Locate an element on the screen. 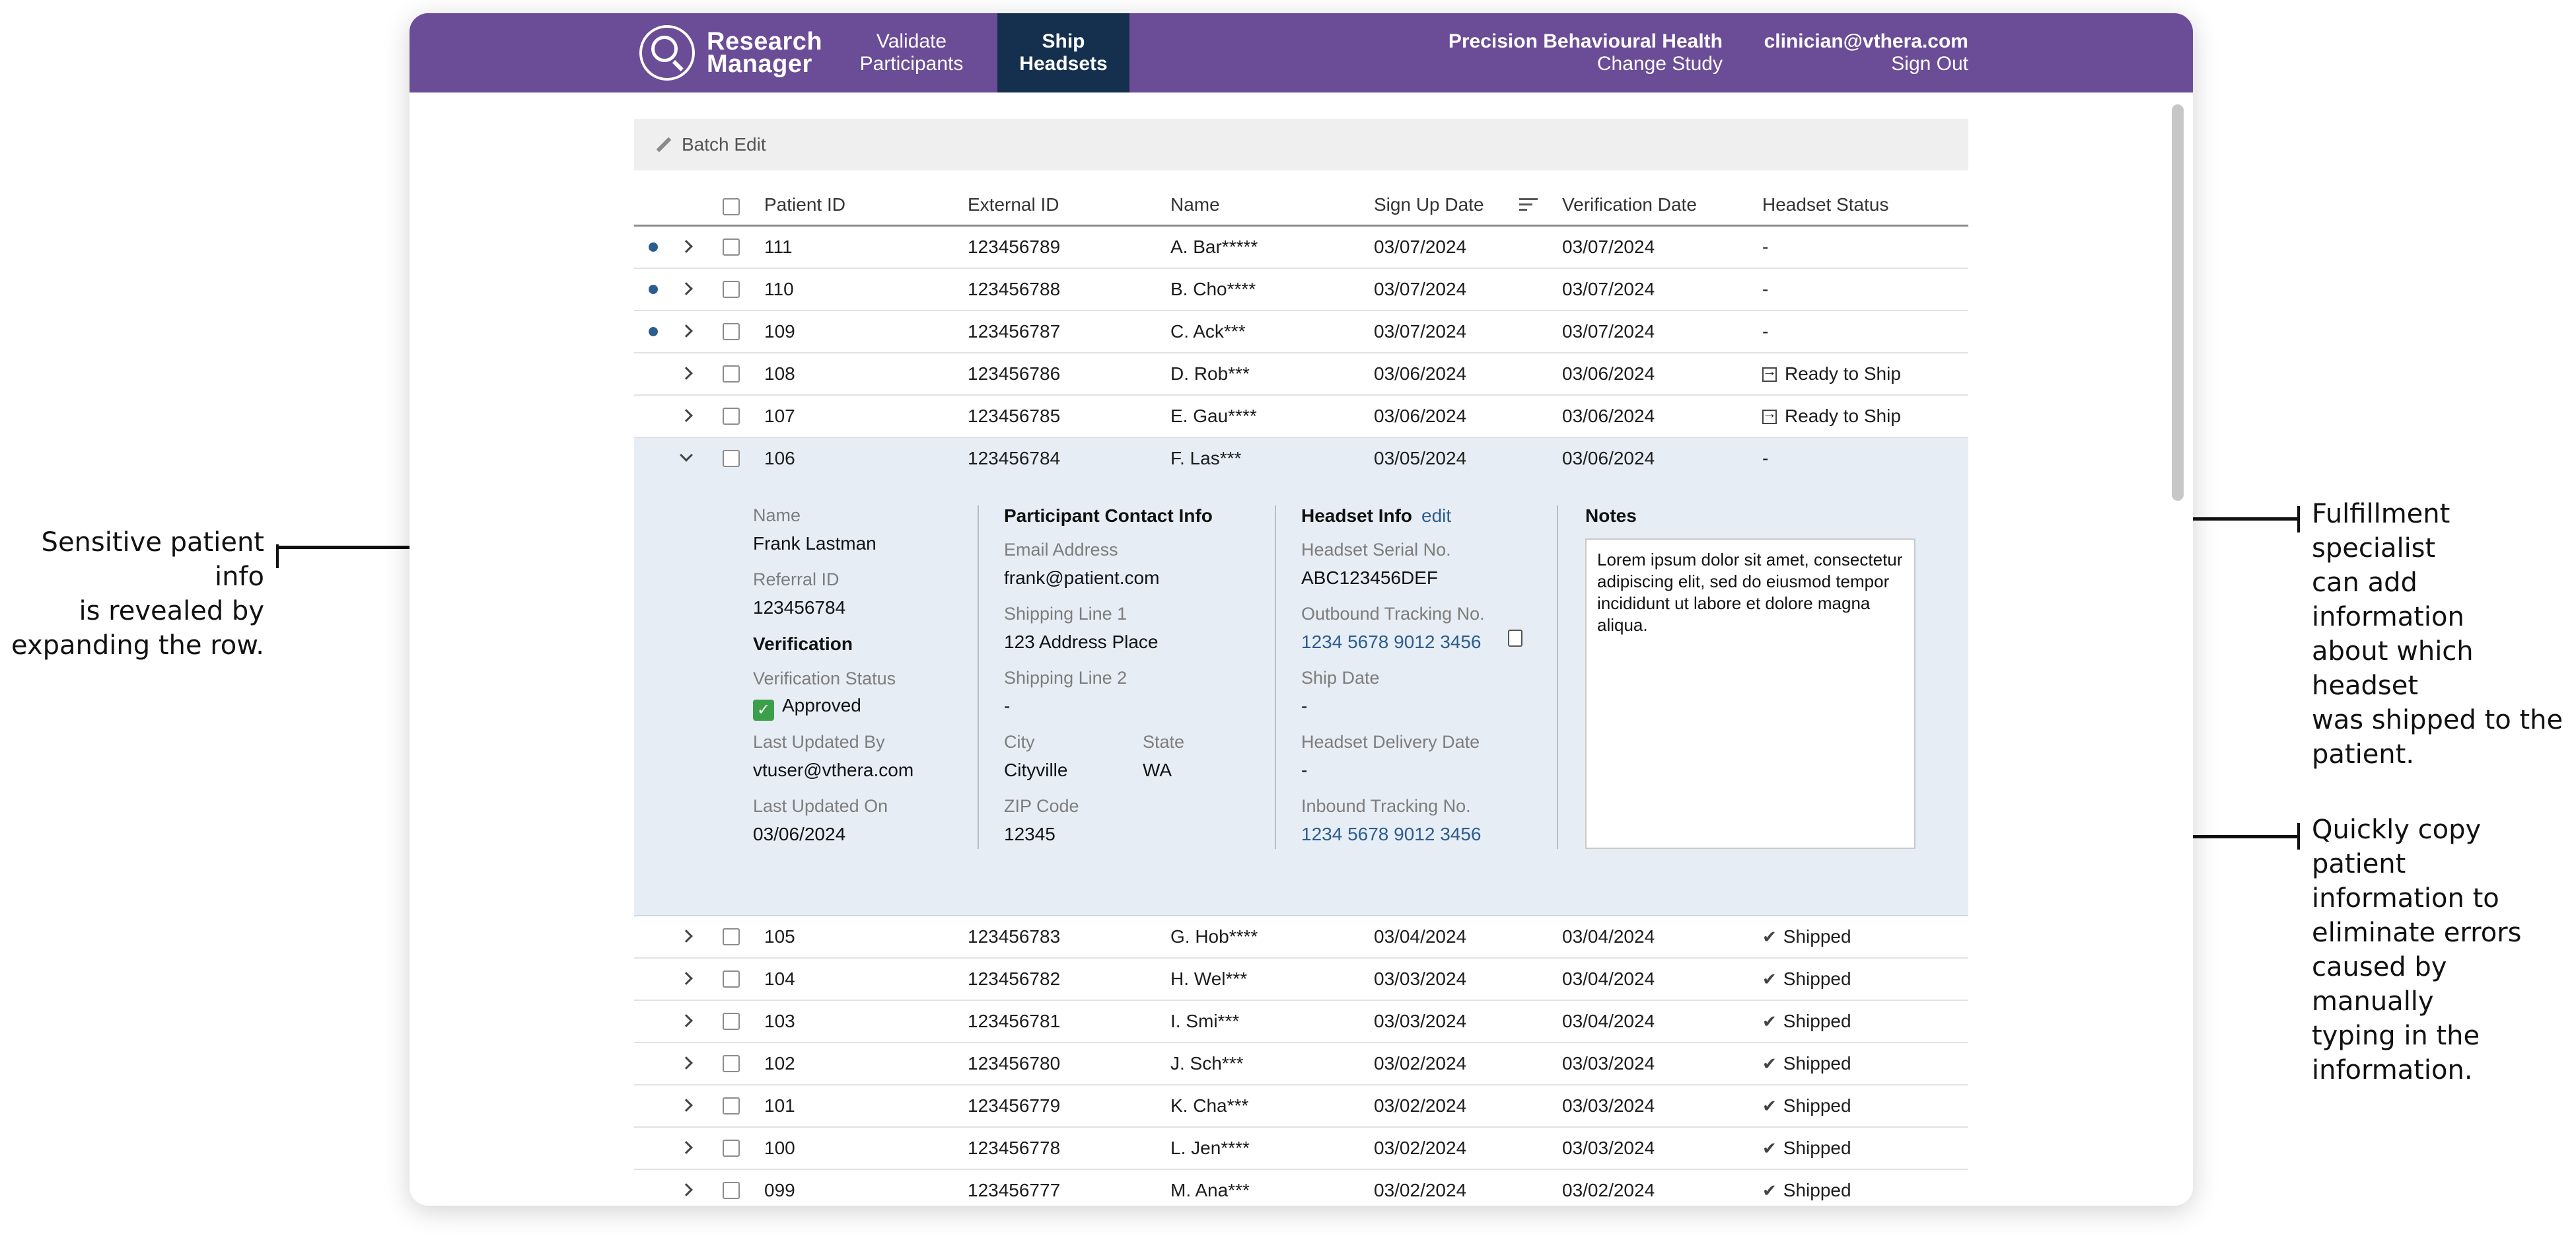  cell-headset-status: ✔ Shipped is located at coordinates (1807, 979).